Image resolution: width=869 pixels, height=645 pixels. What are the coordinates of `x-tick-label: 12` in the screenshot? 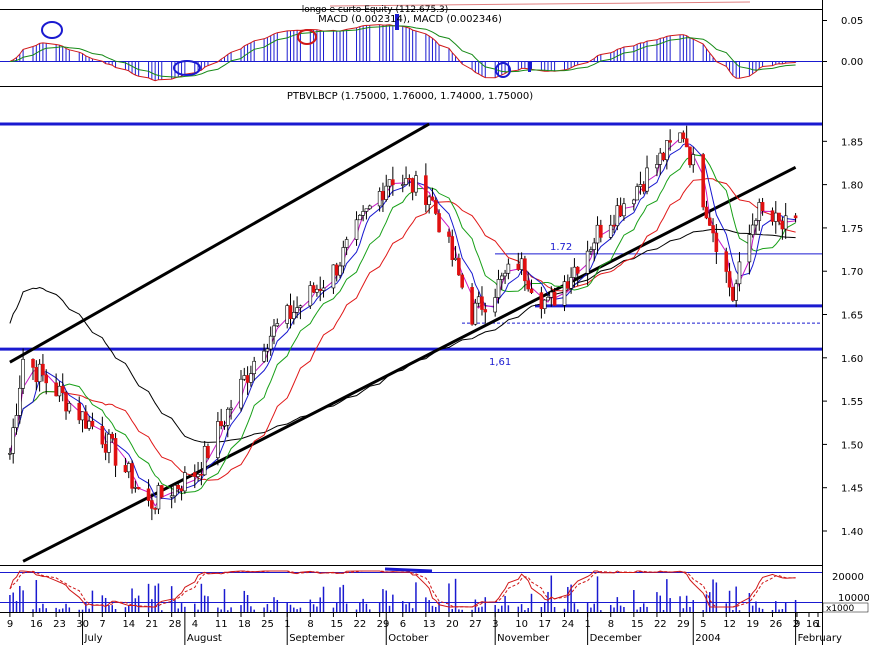 It's located at (729, 624).